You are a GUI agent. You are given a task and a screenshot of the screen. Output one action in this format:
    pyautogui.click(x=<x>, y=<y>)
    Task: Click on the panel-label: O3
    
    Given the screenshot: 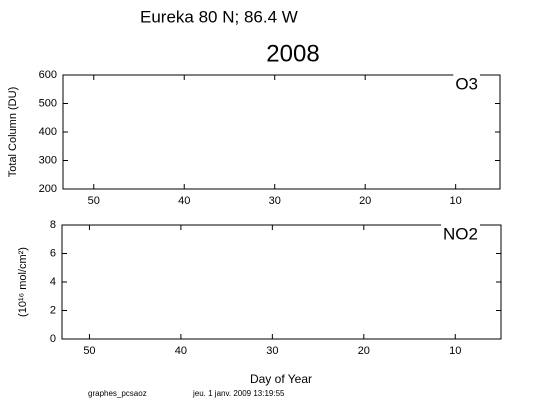 What is the action you would take?
    pyautogui.click(x=466, y=83)
    